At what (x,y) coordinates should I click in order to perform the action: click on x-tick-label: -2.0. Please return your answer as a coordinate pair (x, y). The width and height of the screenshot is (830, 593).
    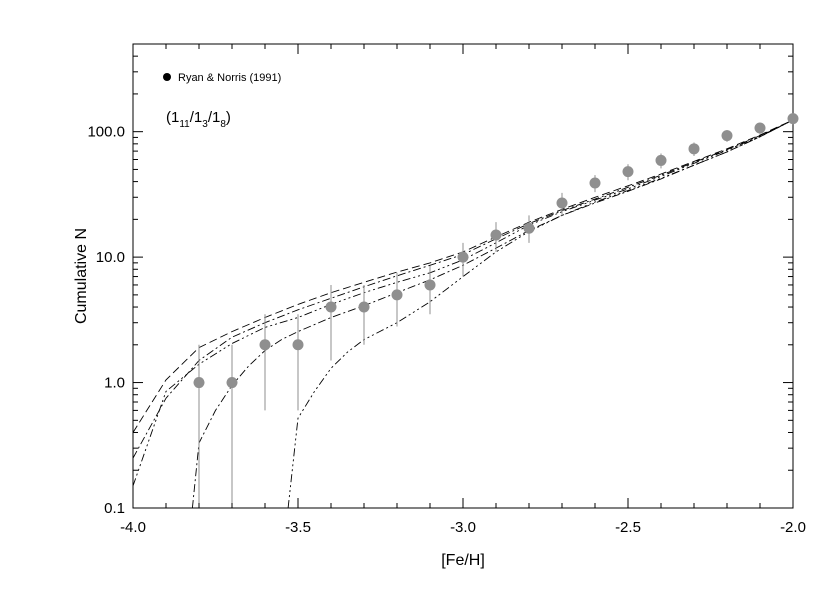
    Looking at the image, I should click on (793, 527).